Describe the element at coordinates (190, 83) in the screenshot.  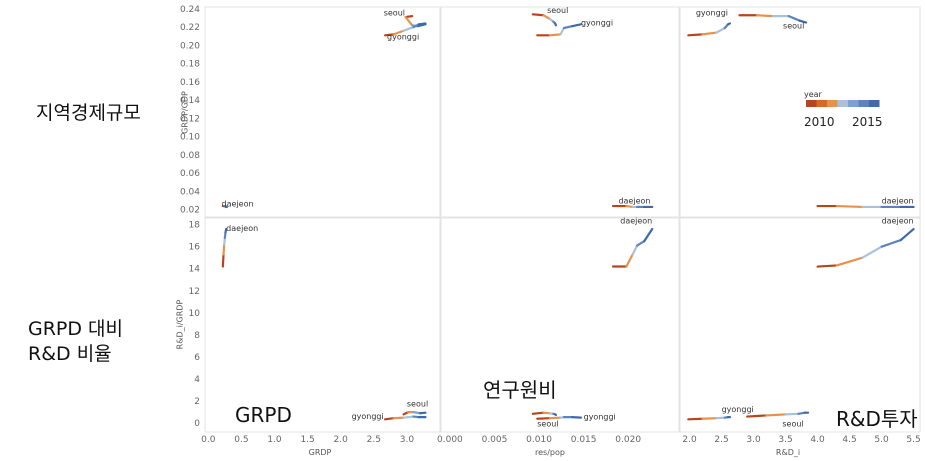
I see `y-tick-label: 0.16` at that location.